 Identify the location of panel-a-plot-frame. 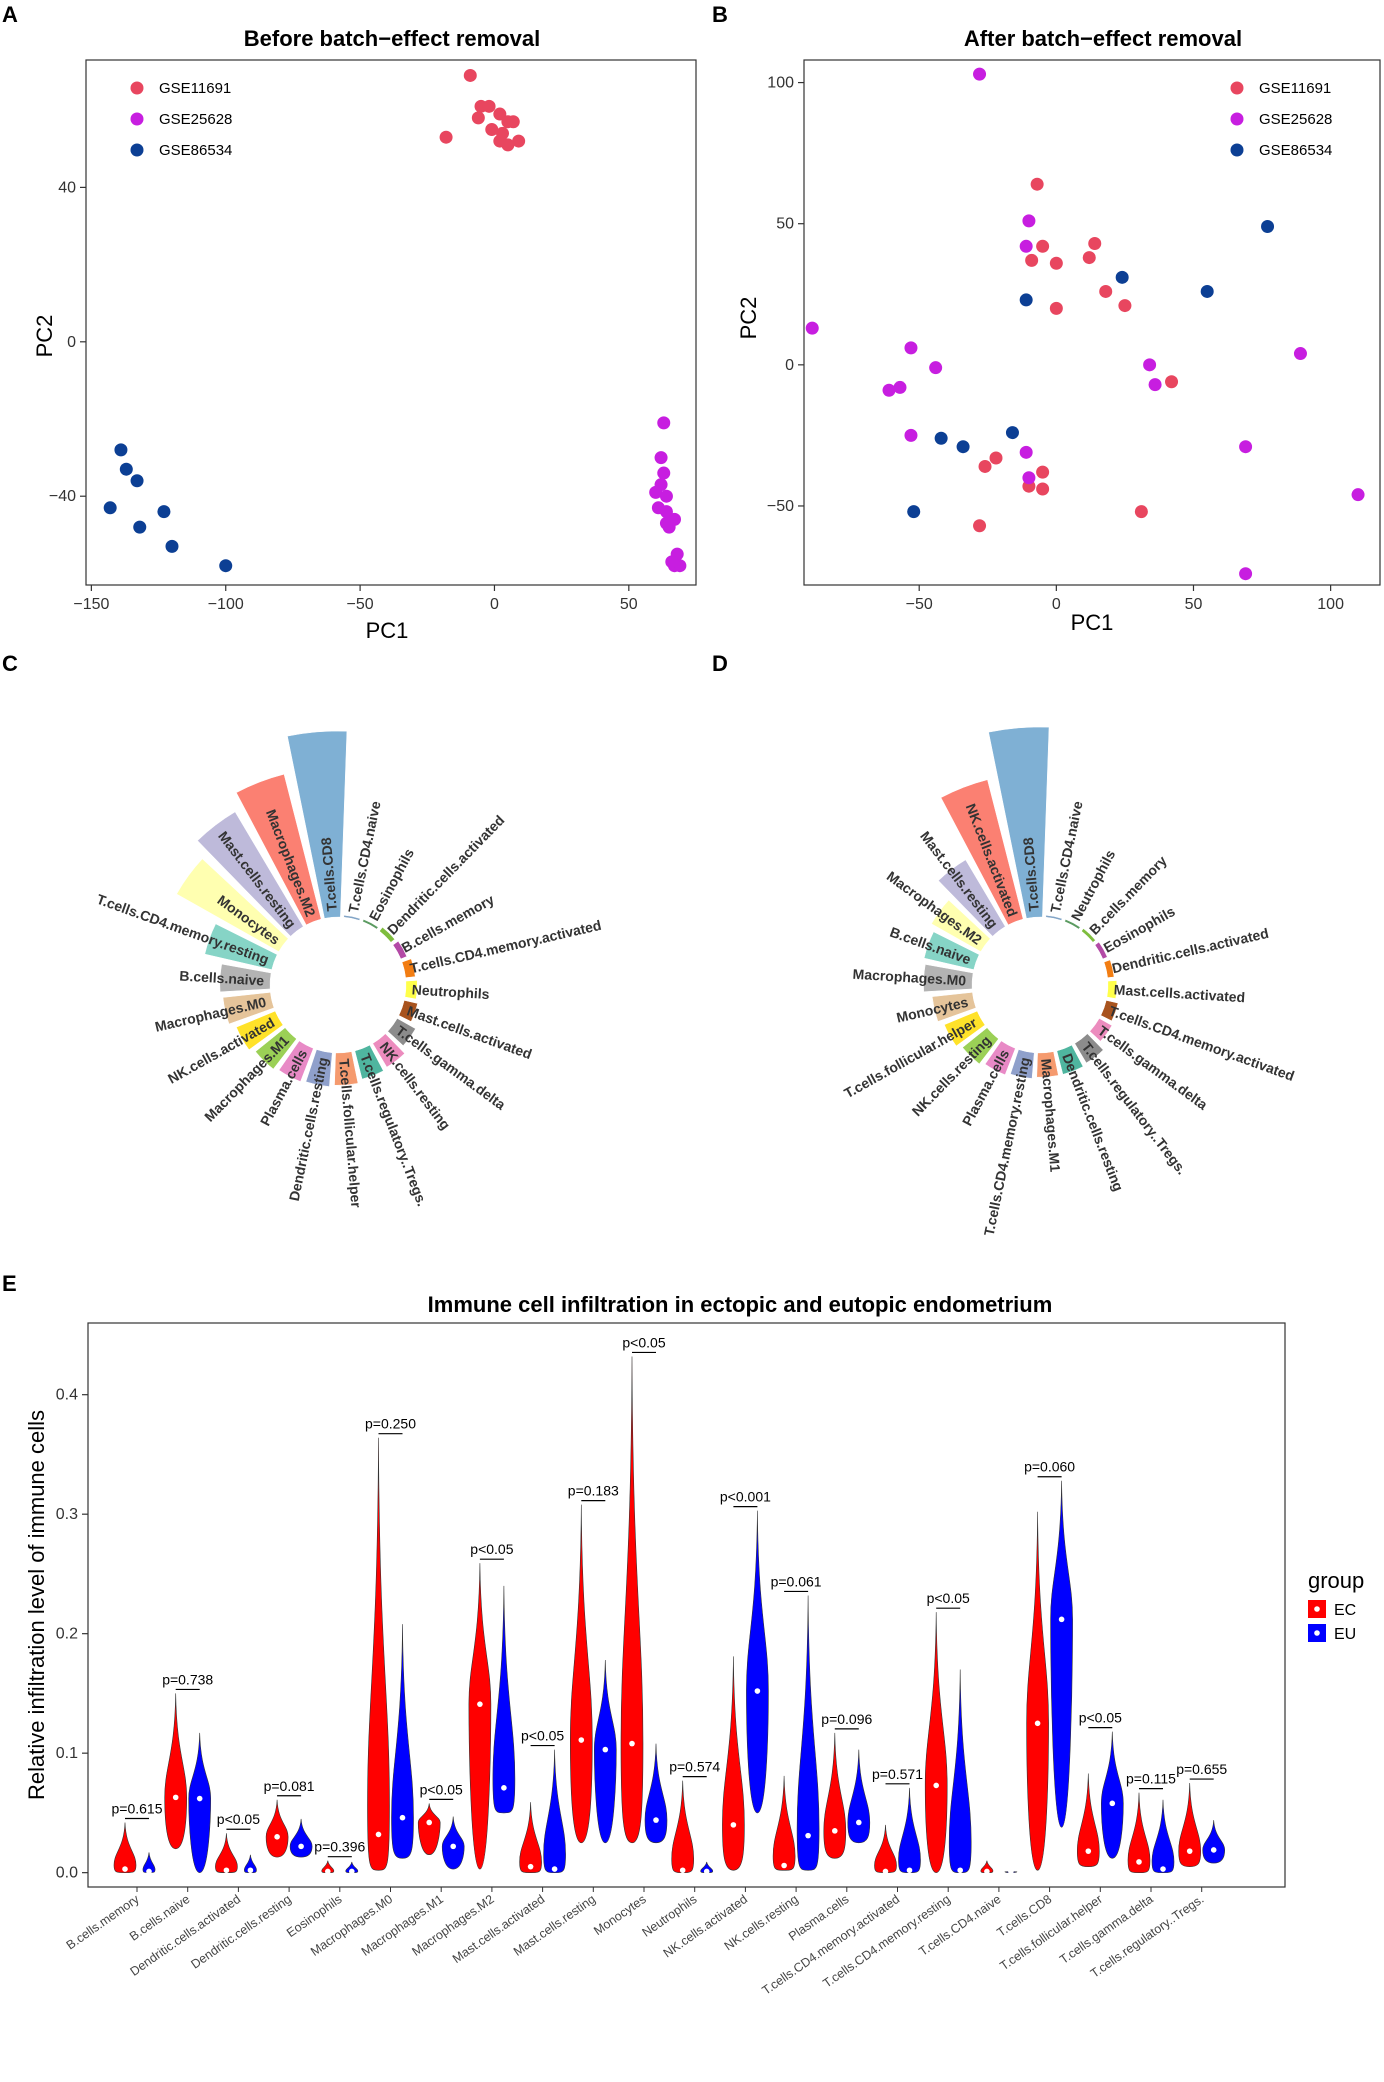
(391, 322).